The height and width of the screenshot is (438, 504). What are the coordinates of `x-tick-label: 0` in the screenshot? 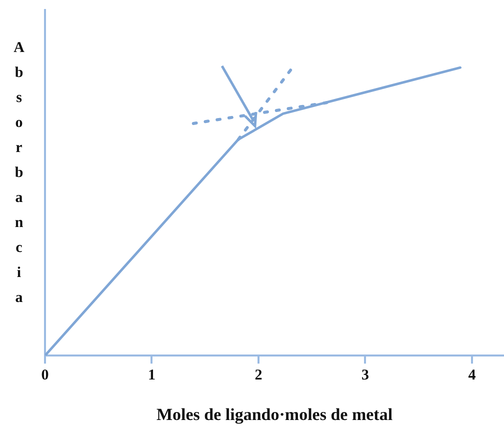 It's located at (45, 375).